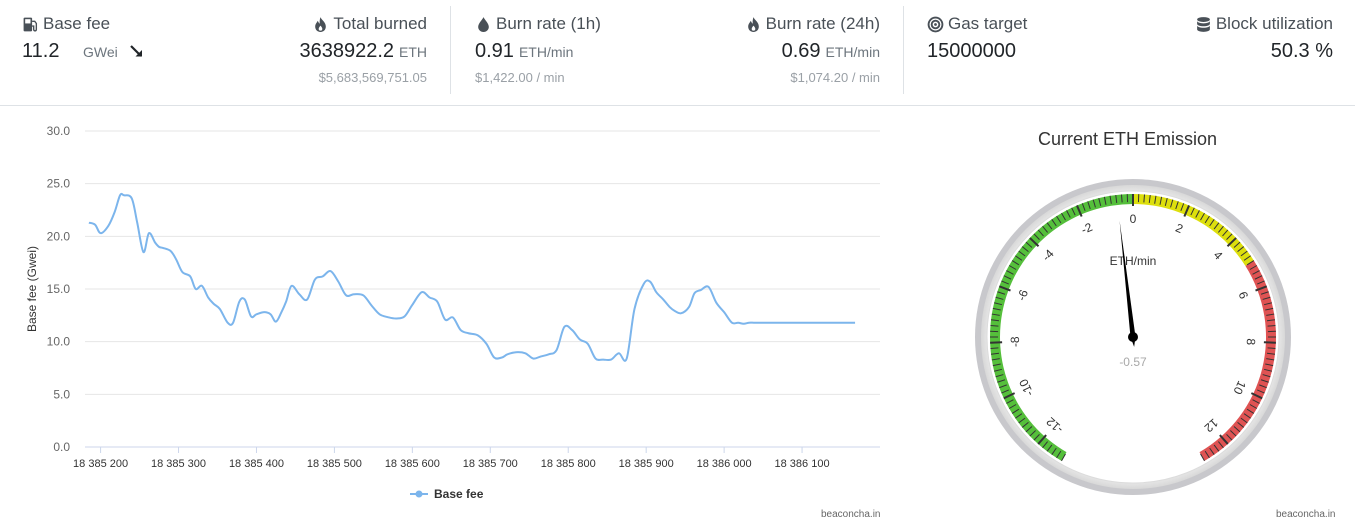 The width and height of the screenshot is (1355, 528). I want to click on burn-rate-24h-value: 0.69, so click(801, 51).